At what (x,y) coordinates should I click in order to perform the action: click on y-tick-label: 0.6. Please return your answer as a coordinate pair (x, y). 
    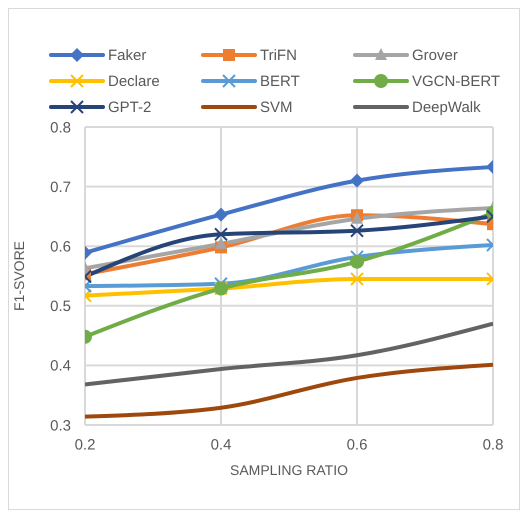
    Looking at the image, I should click on (60, 247).